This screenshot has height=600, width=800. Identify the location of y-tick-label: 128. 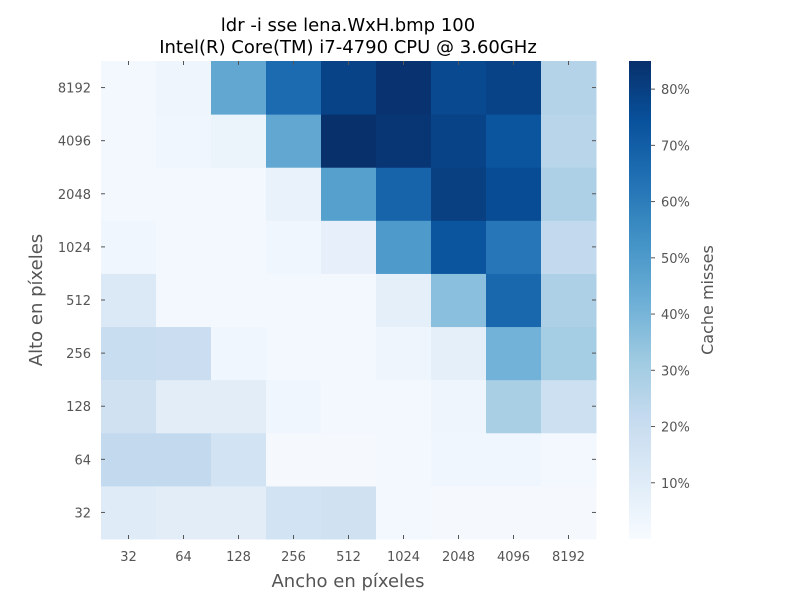
(78, 407).